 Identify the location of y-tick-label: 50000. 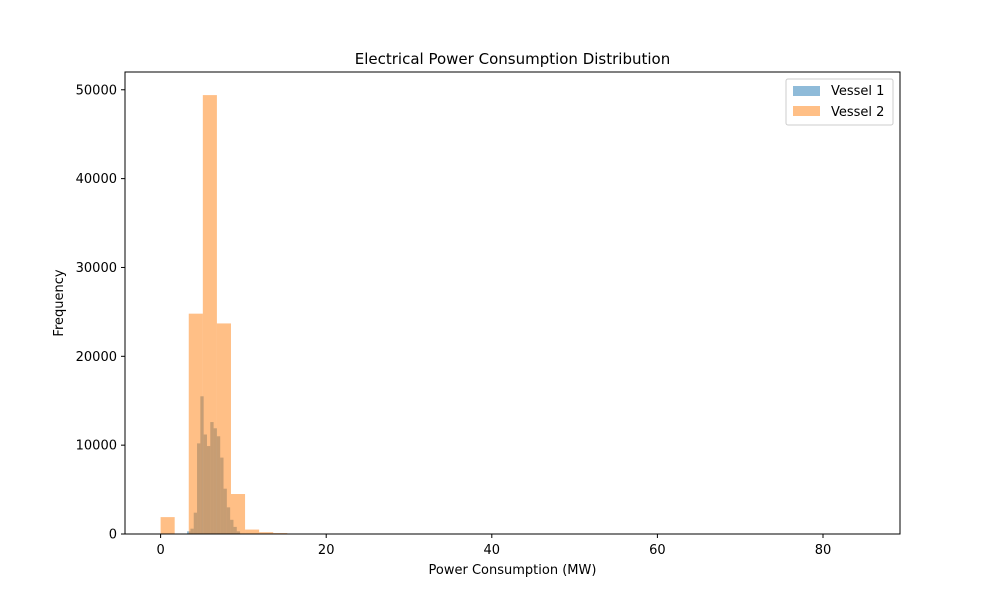
(96, 90).